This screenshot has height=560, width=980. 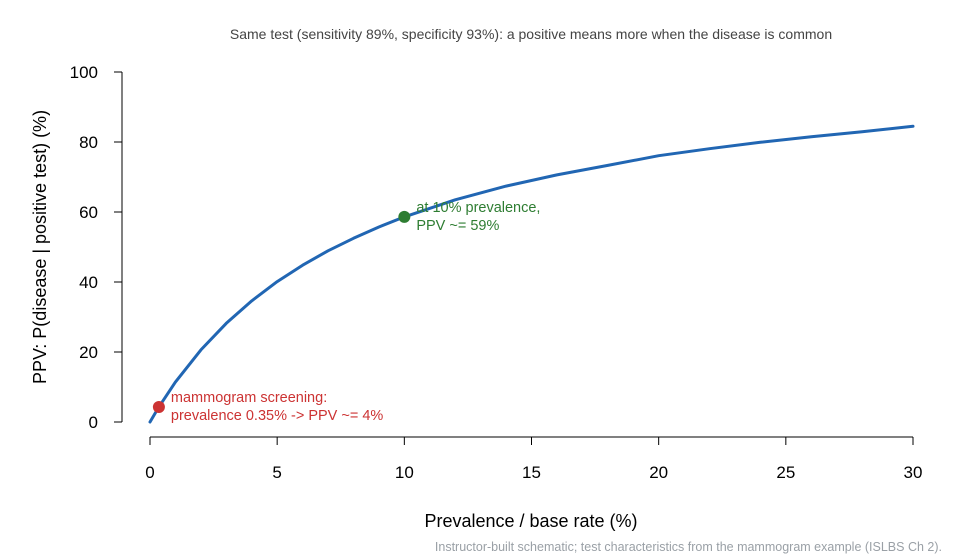 What do you see at coordinates (478, 208) in the screenshot?
I see `highlight-label: at 10% prevalence,` at bounding box center [478, 208].